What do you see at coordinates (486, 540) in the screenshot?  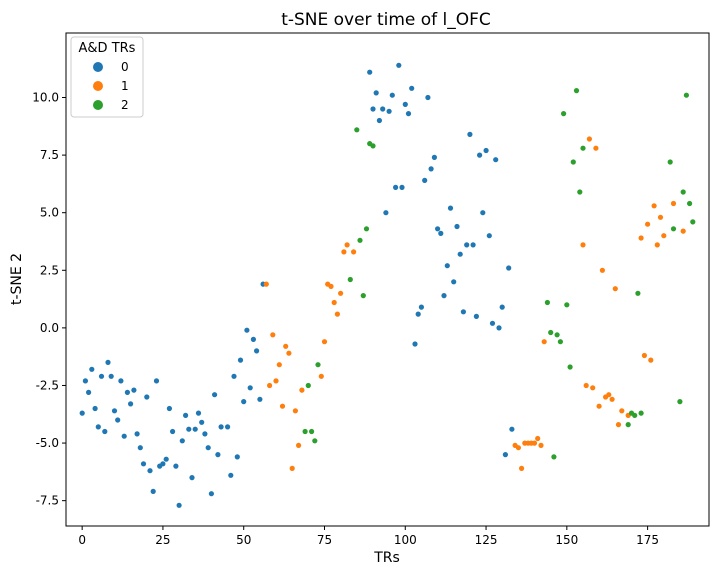 I see `x-tick-label-5: 125` at bounding box center [486, 540].